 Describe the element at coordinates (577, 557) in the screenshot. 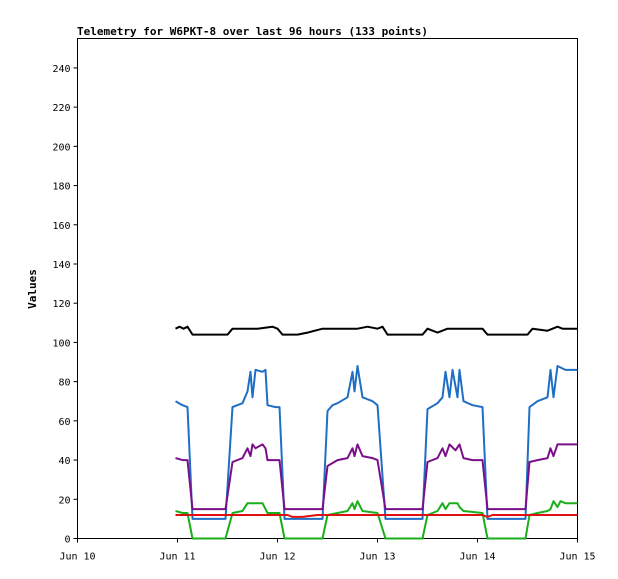

I see `x-tick-label: Jun 15` at that location.